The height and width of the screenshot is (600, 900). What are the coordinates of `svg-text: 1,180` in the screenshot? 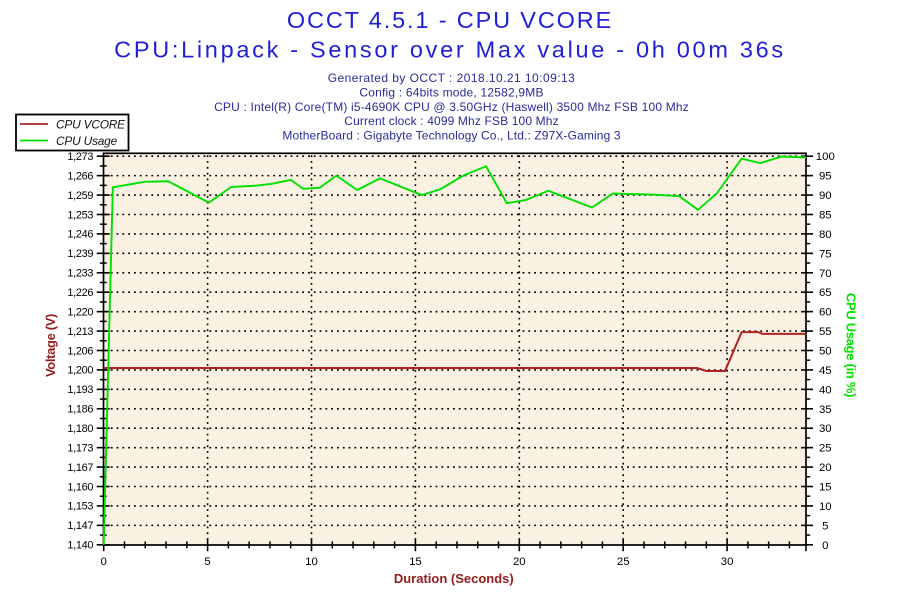 It's located at (80, 429).